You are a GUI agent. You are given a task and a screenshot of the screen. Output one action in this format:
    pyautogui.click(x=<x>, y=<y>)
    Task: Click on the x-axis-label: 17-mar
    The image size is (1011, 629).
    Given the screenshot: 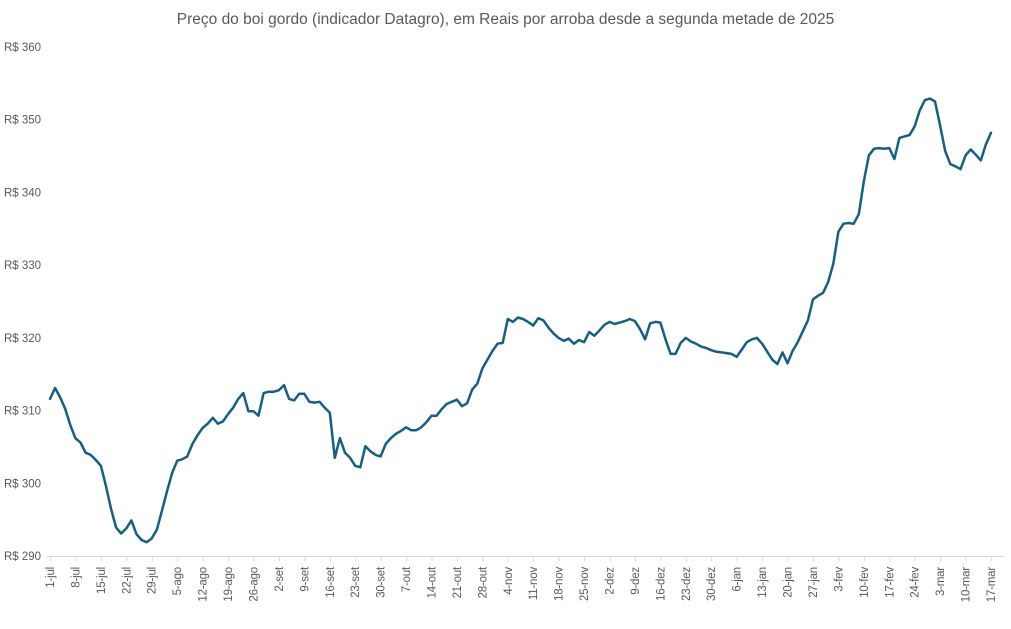 What is the action you would take?
    pyautogui.click(x=992, y=585)
    